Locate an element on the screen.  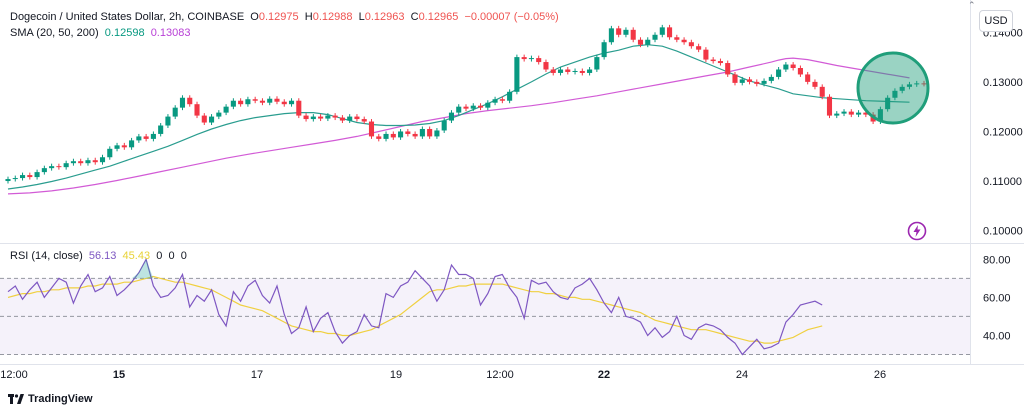
price-tick-label: 0.12000 is located at coordinates (1003, 132).